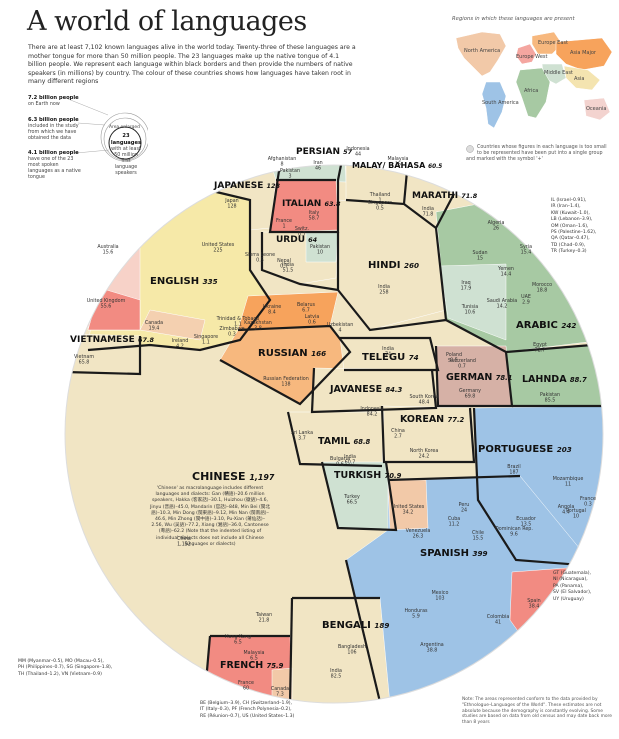  Describe the element at coordinates (596, 109) in the screenshot. I see `map-label-oceania: Oceania` at that location.